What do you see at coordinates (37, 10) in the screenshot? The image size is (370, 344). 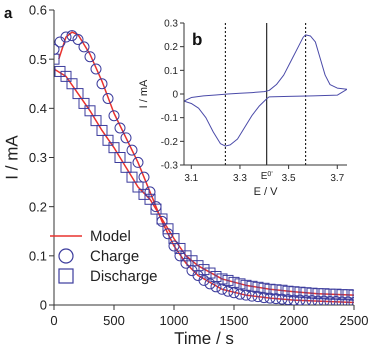 I see `y-tick-label: 0.6` at bounding box center [37, 10].